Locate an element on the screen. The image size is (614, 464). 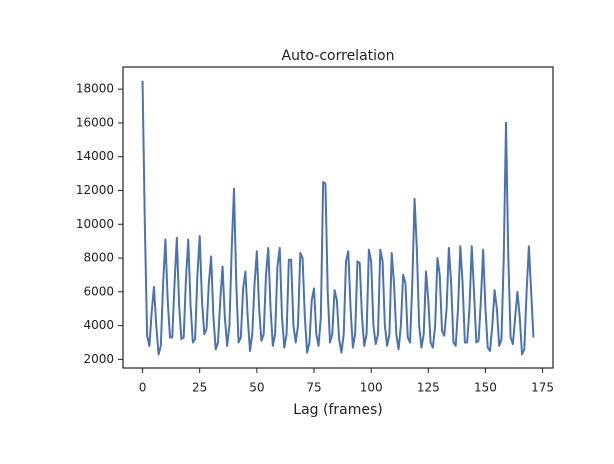
x-tick-label: 175 is located at coordinates (542, 388).